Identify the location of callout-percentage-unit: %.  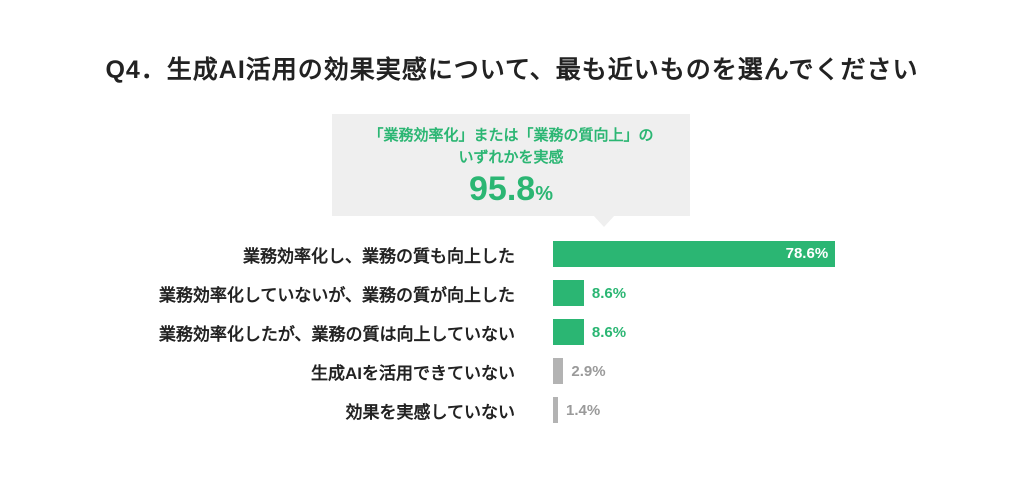
(544, 193).